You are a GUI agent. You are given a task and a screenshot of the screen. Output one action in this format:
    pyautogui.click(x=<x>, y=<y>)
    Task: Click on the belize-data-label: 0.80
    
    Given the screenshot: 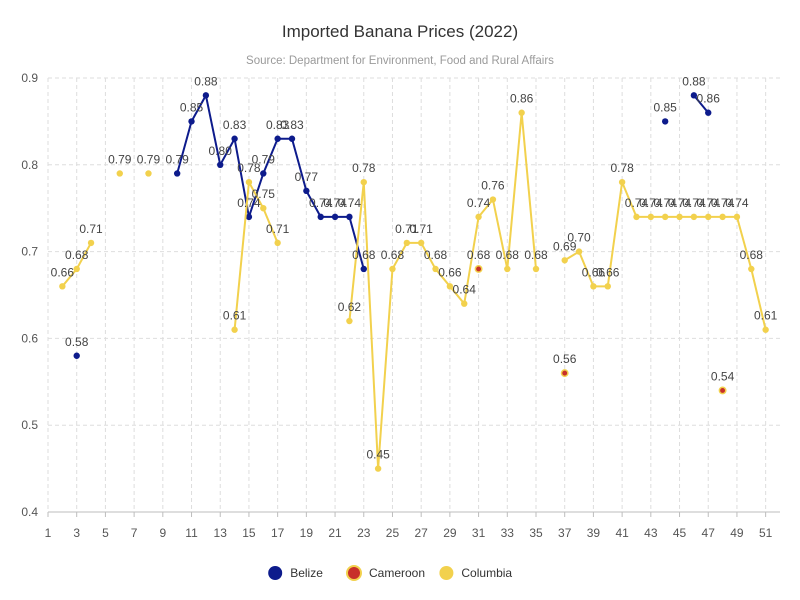 What is the action you would take?
    pyautogui.click(x=221, y=151)
    